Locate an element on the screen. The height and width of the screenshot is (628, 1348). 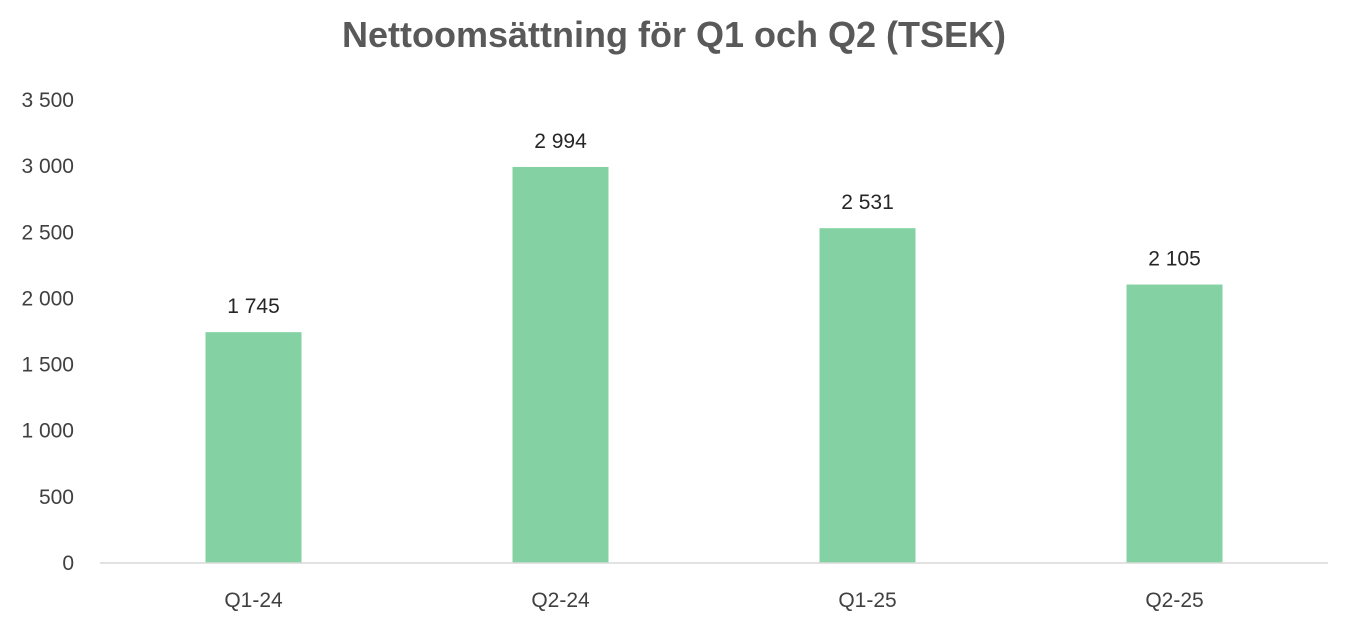
data-label: 1 745 is located at coordinates (253, 306).